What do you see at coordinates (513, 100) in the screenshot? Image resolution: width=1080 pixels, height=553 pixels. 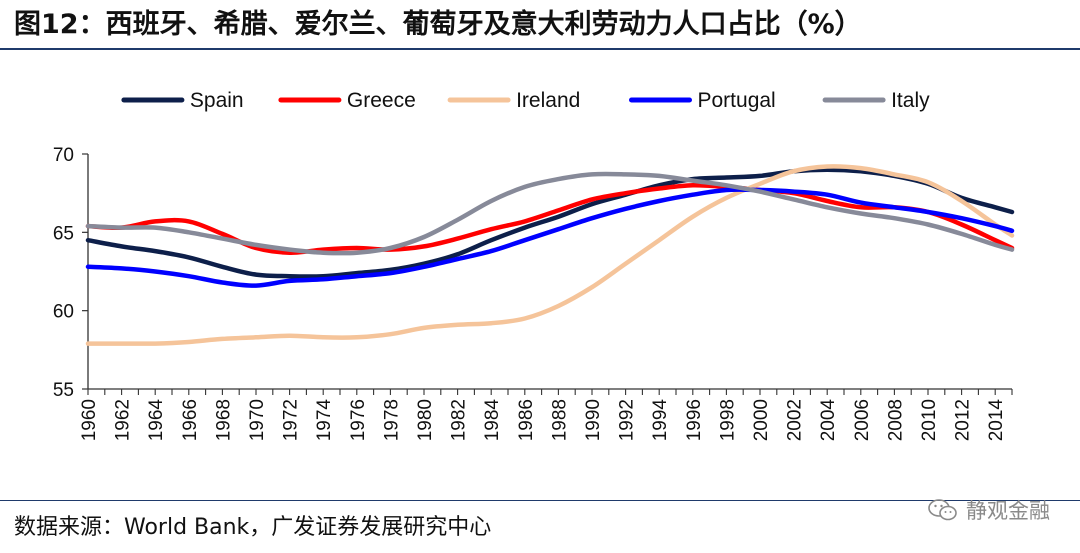 I see `legend-item-ireland: Ireland` at bounding box center [513, 100].